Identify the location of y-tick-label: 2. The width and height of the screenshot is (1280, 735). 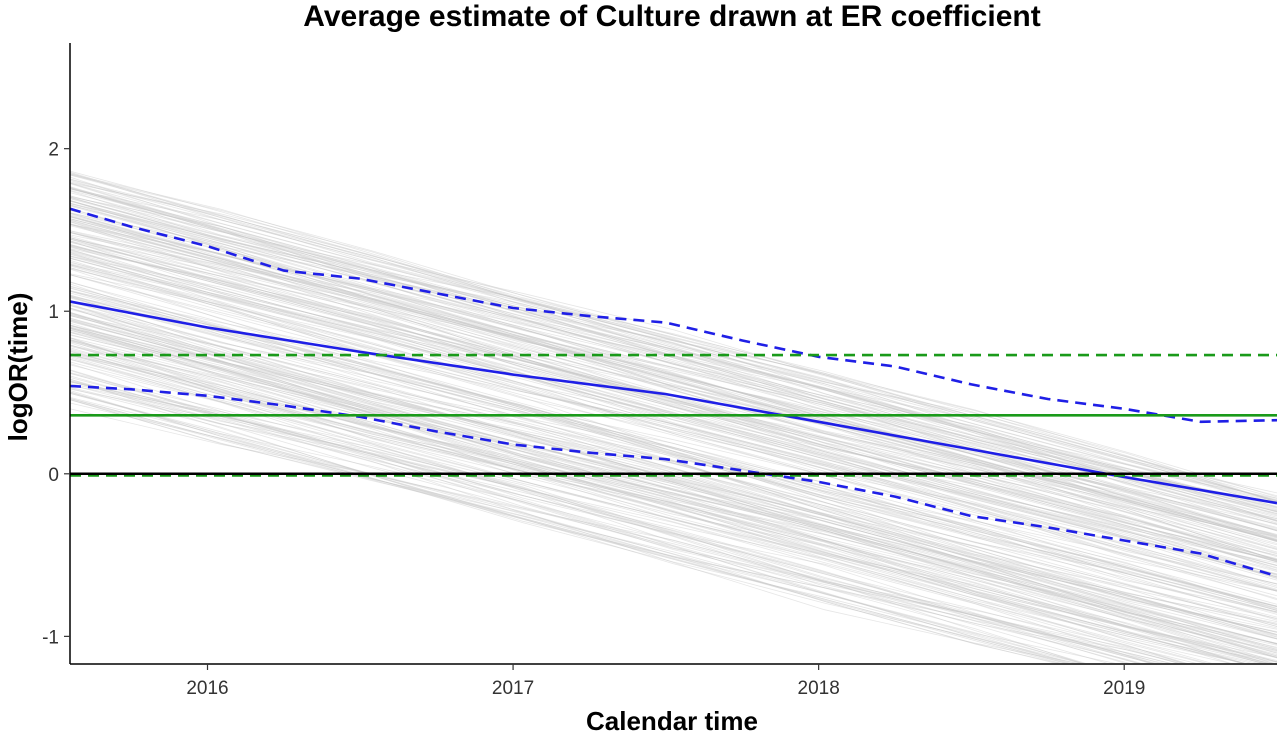
(53, 150).